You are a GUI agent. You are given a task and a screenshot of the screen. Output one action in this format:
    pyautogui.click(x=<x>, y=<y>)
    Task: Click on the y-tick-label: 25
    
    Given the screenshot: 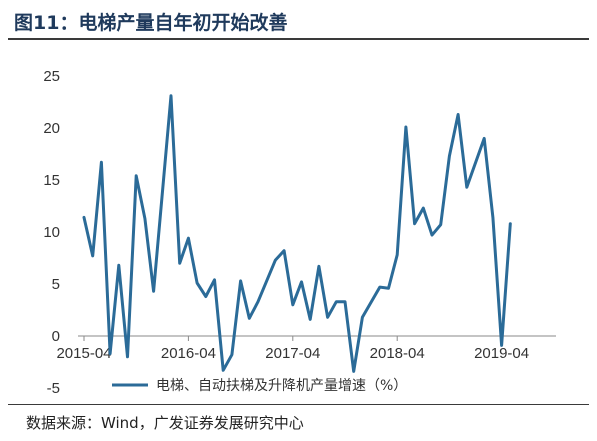 What is the action you would take?
    pyautogui.click(x=51, y=76)
    